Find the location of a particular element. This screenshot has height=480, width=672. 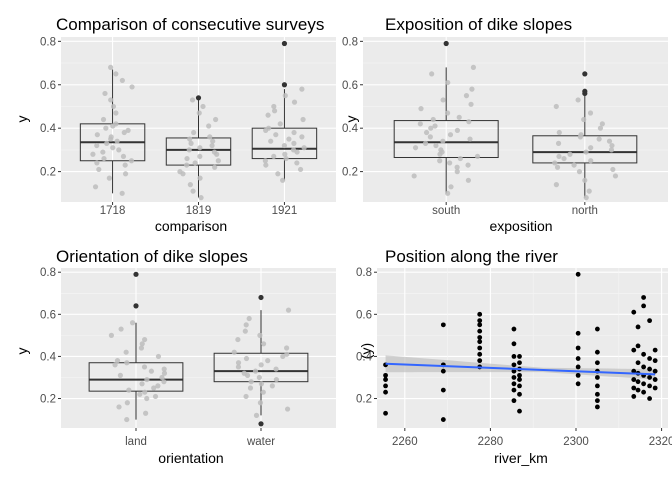

chart-2-ytick-label: 0.2 is located at coordinates (350, 173).